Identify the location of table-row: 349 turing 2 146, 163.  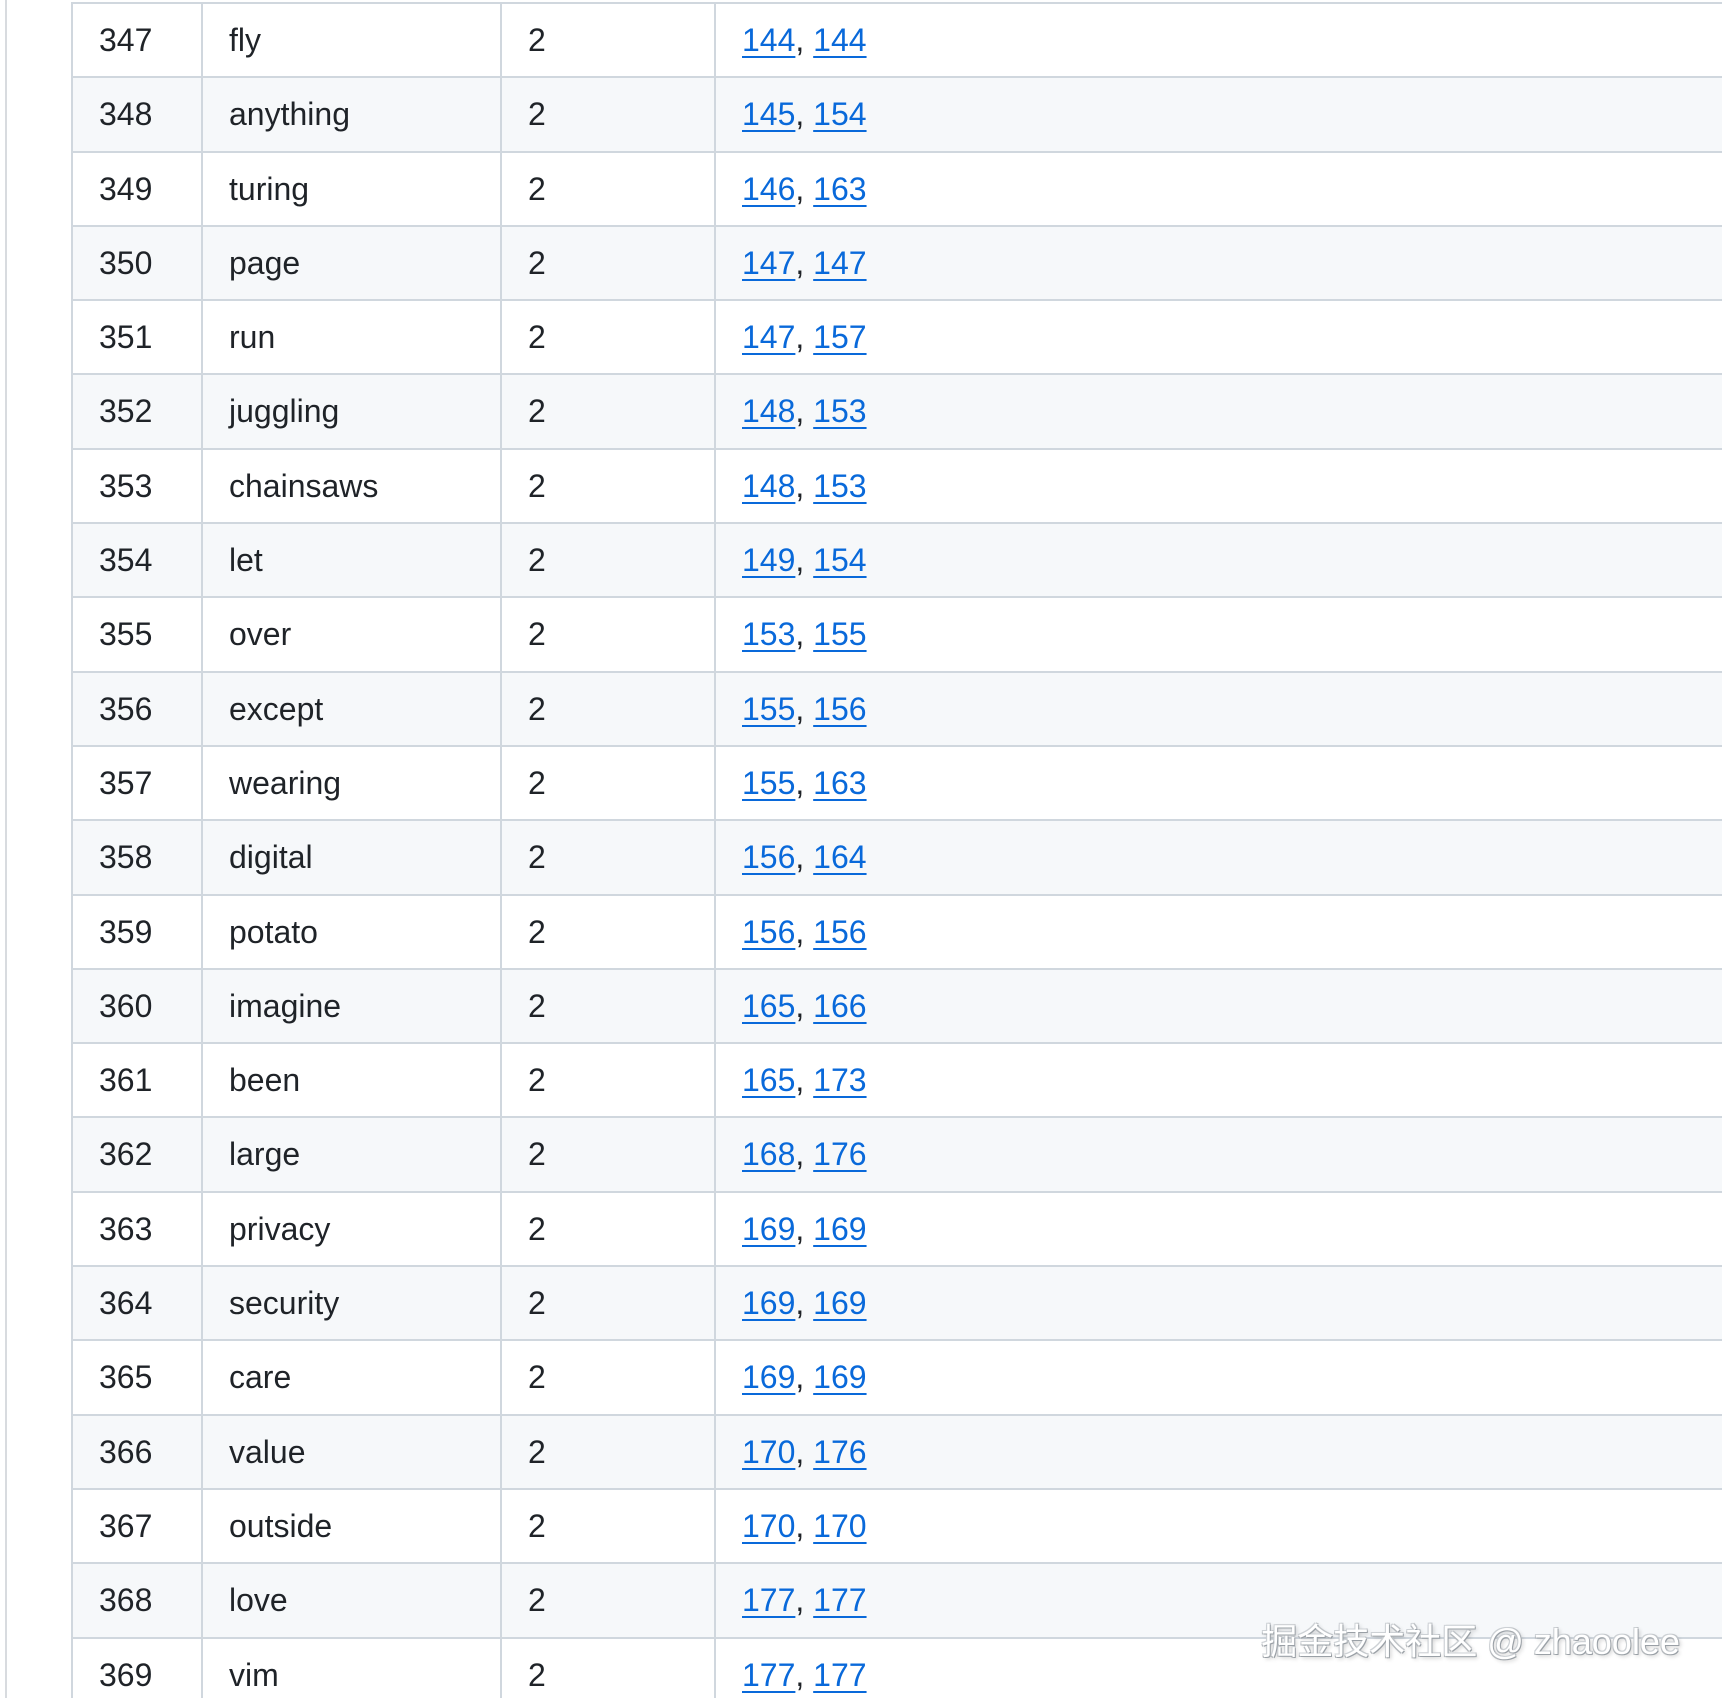
(896, 188).